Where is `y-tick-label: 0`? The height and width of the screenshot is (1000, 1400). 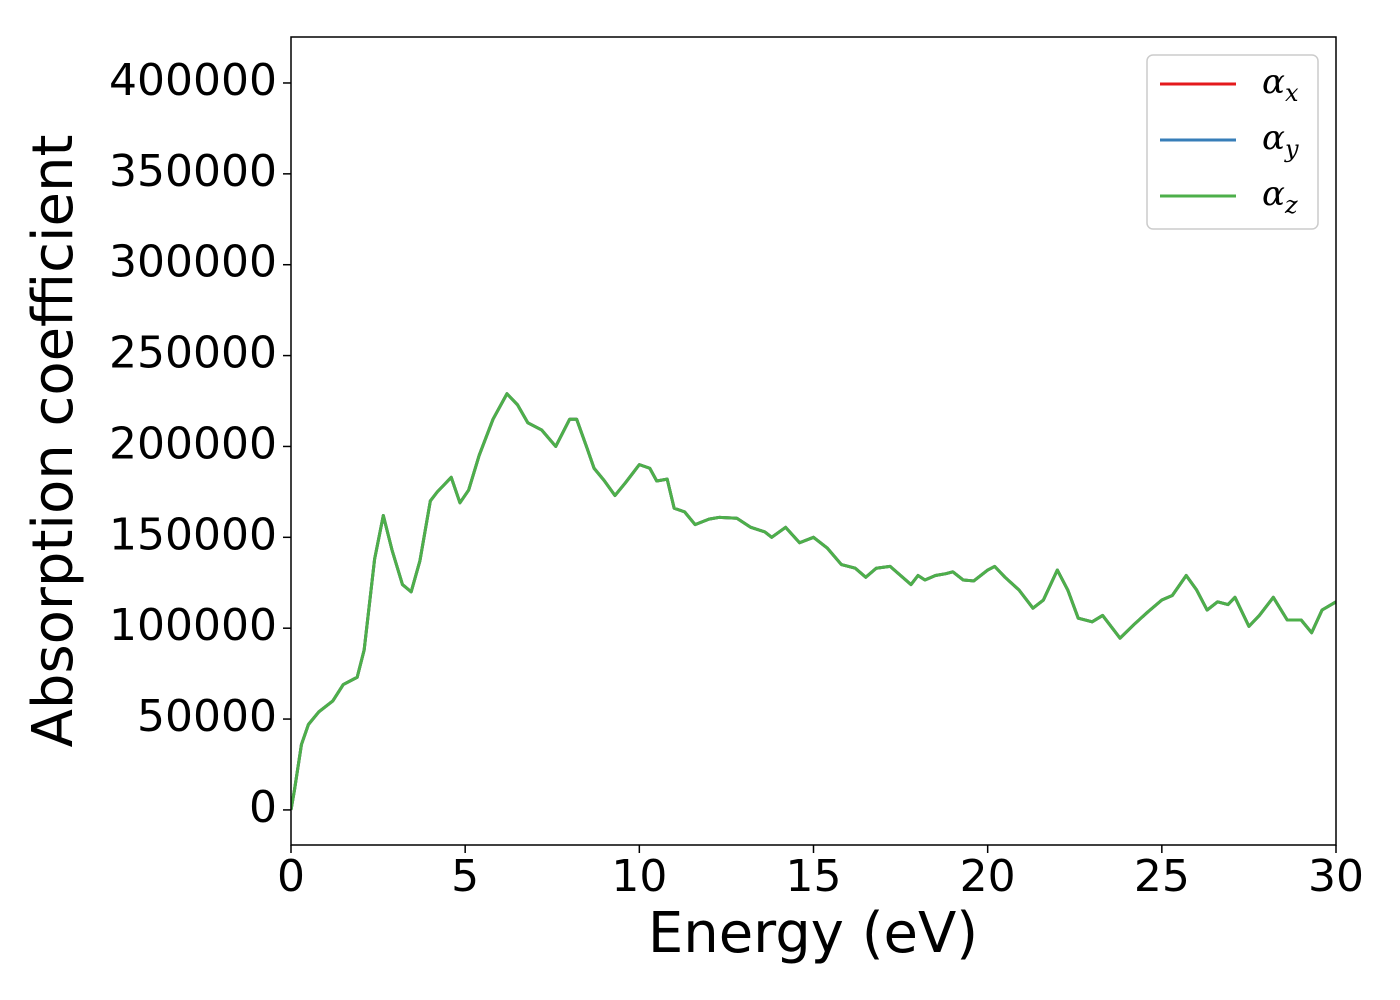 y-tick-label: 0 is located at coordinates (263, 807).